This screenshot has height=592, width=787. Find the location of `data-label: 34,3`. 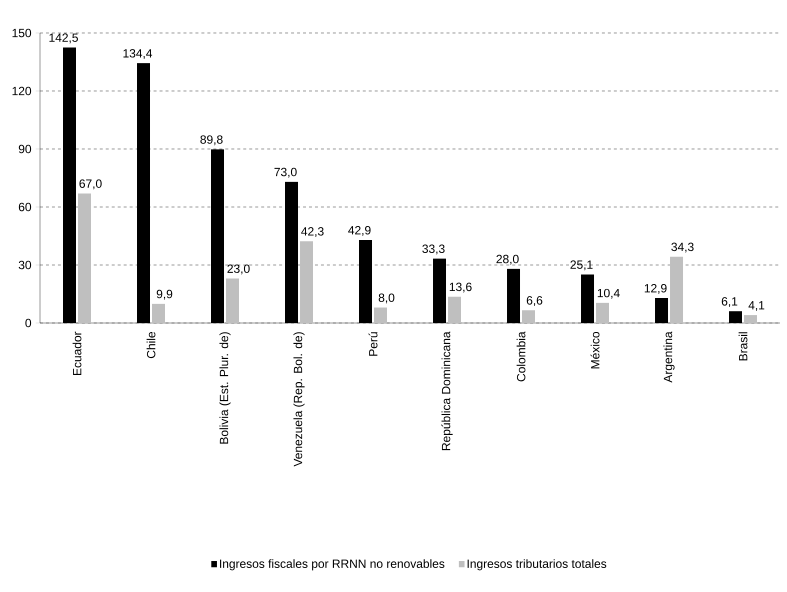

data-label: 34,3 is located at coordinates (682, 247).